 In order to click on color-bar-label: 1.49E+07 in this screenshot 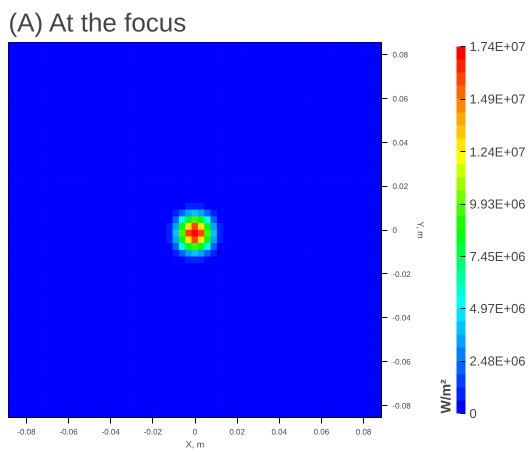, I will do `click(498, 99)`.